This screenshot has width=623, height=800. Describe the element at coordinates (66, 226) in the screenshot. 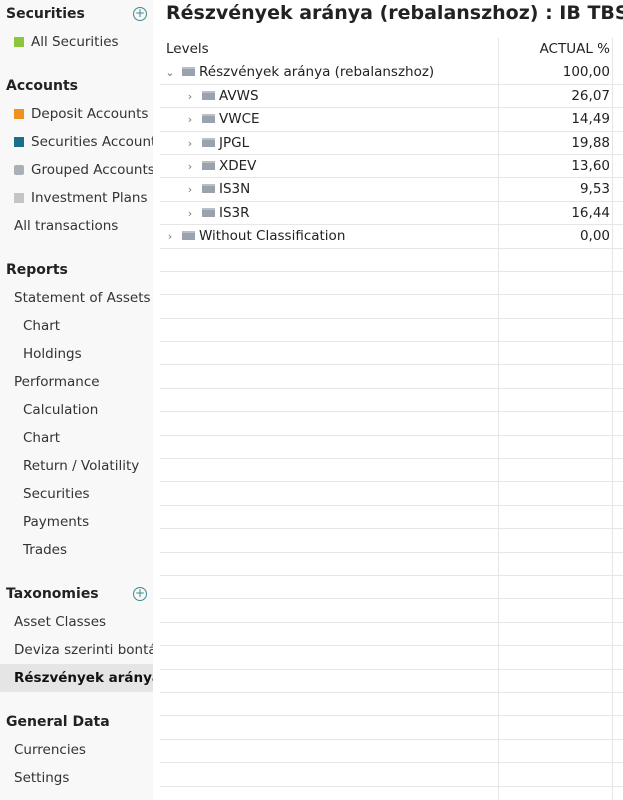

I see `sidebar-item-all-transactions: All transactions` at that location.